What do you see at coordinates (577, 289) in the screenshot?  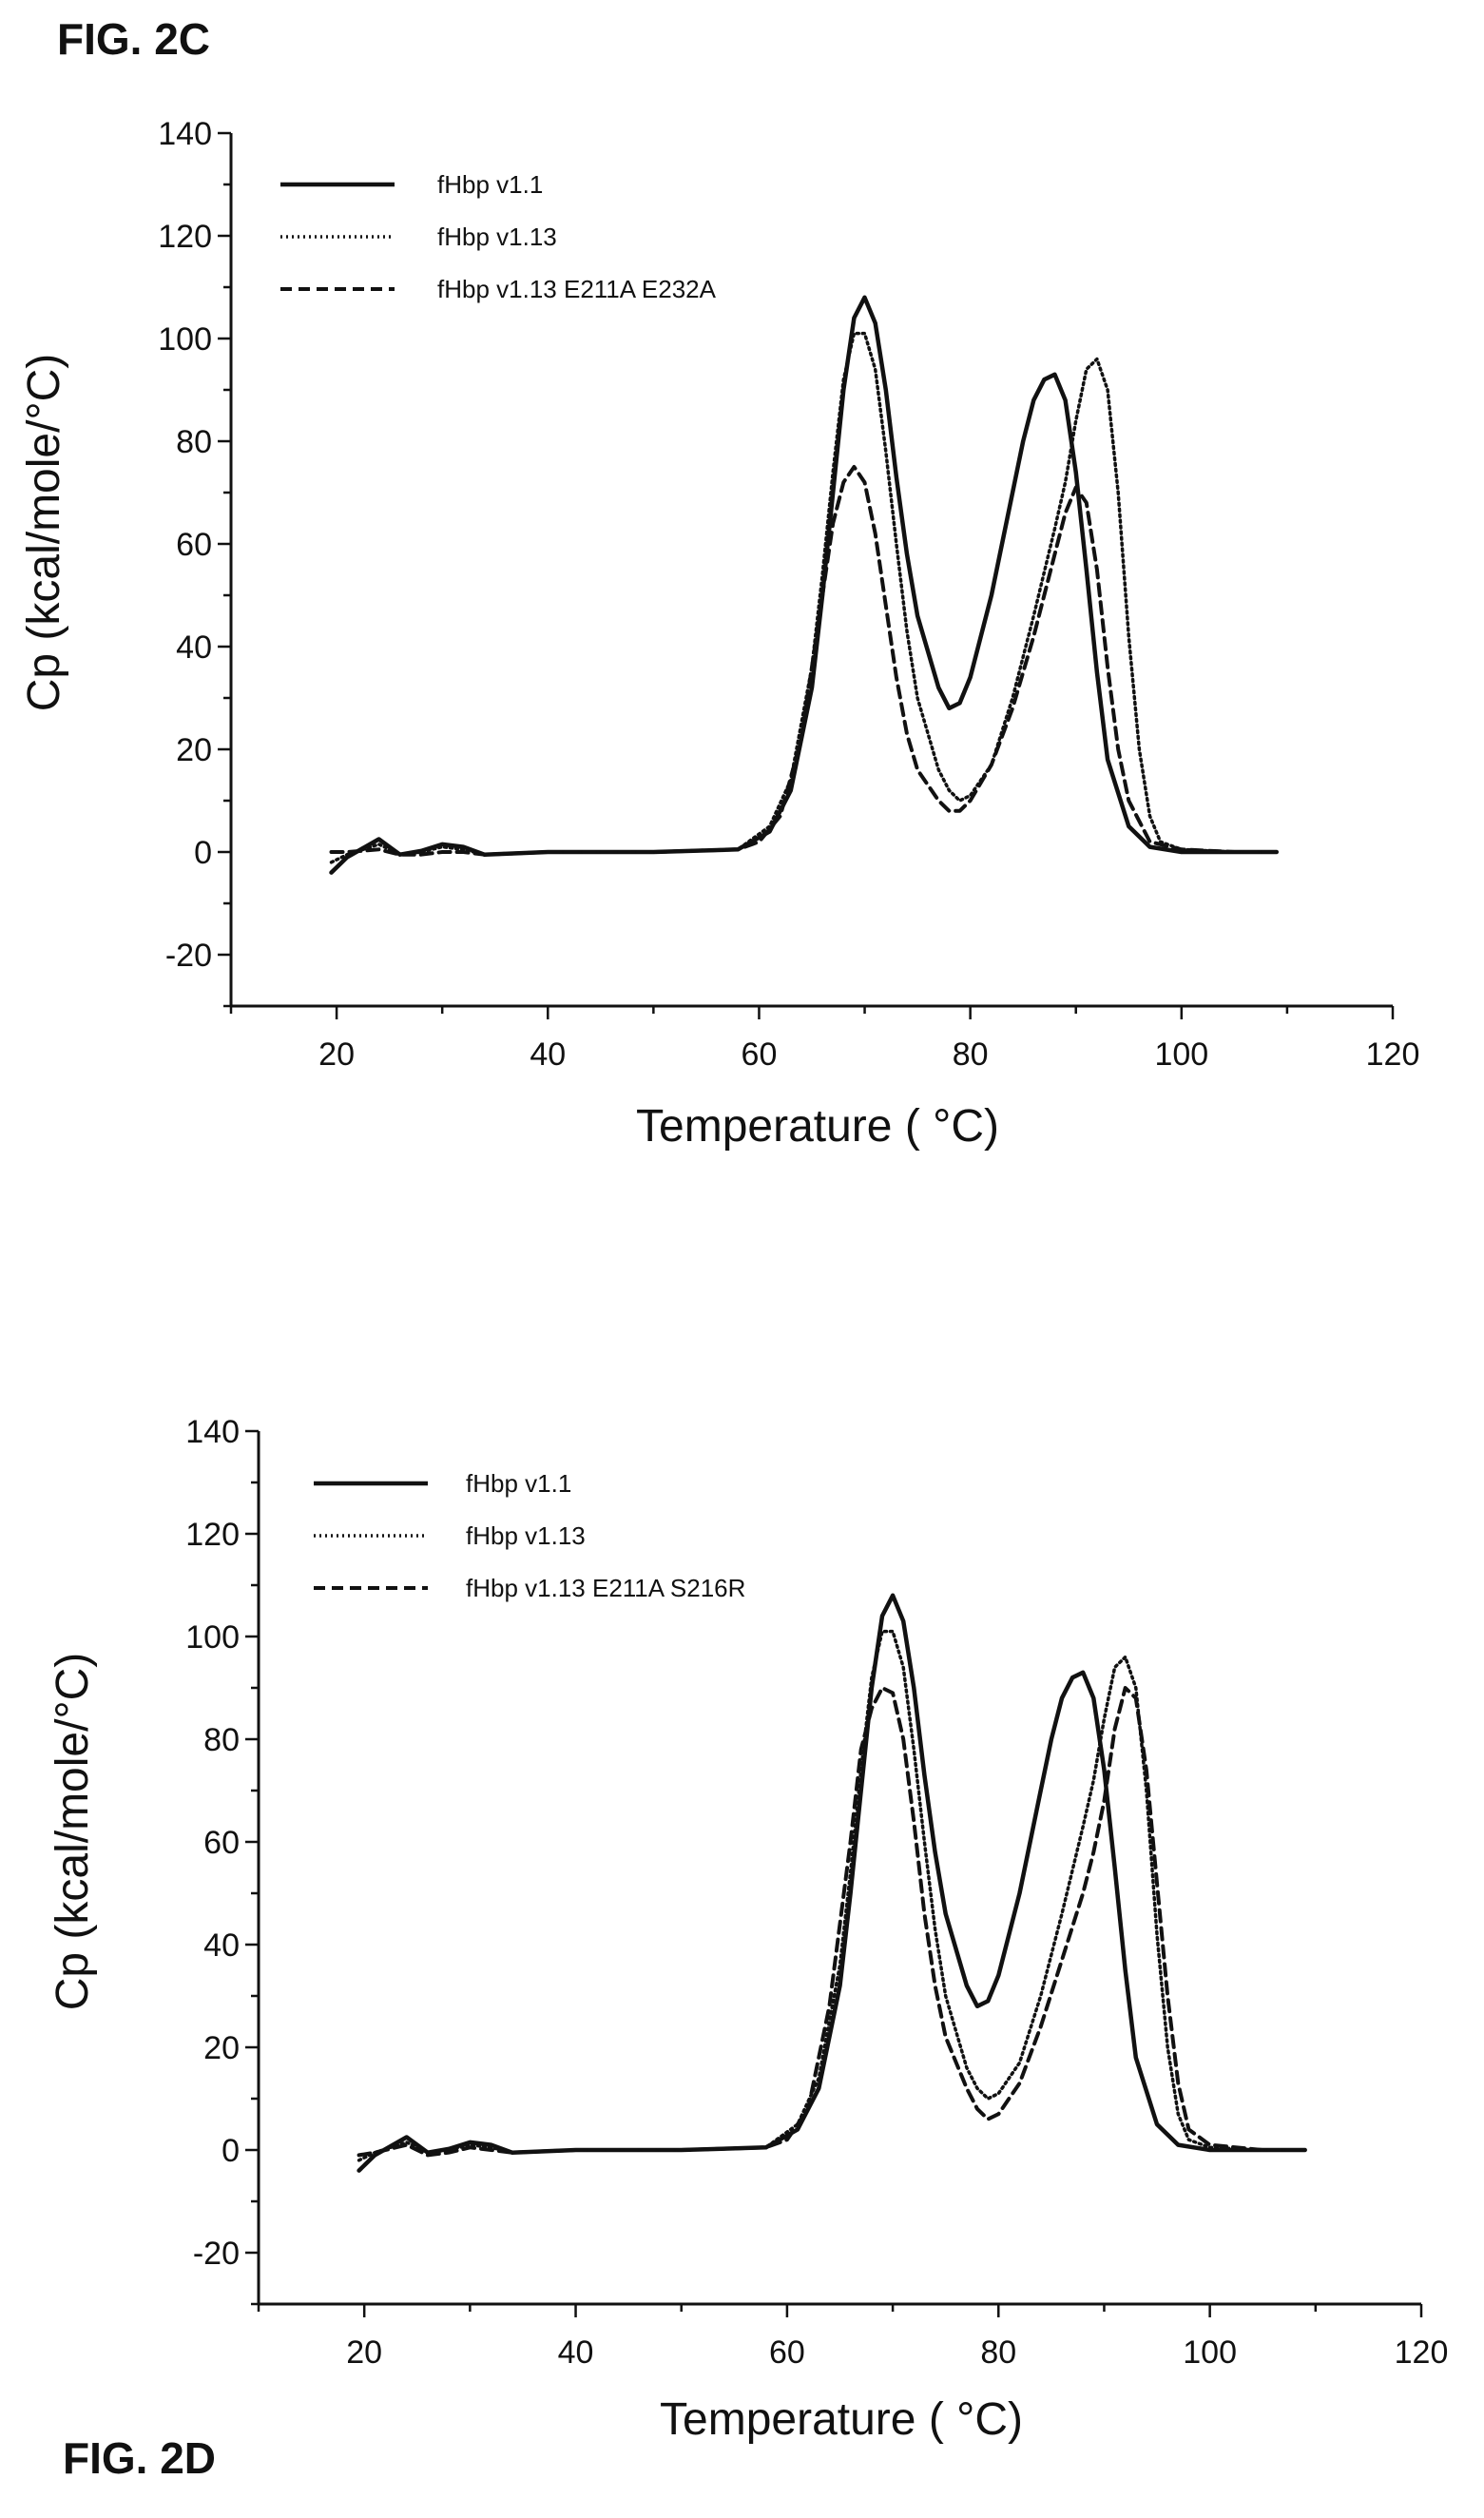 I see `legend-label: fHbp v1.13 E211A E232A` at bounding box center [577, 289].